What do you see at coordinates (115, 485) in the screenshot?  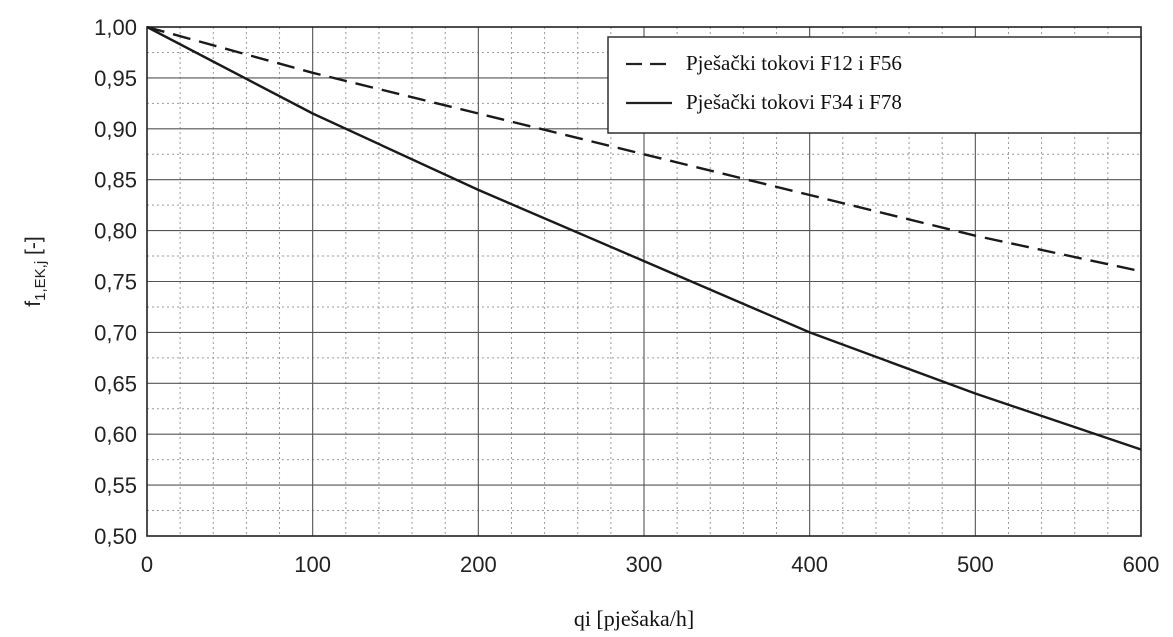 I see `y-tick-label: 0,55` at bounding box center [115, 485].